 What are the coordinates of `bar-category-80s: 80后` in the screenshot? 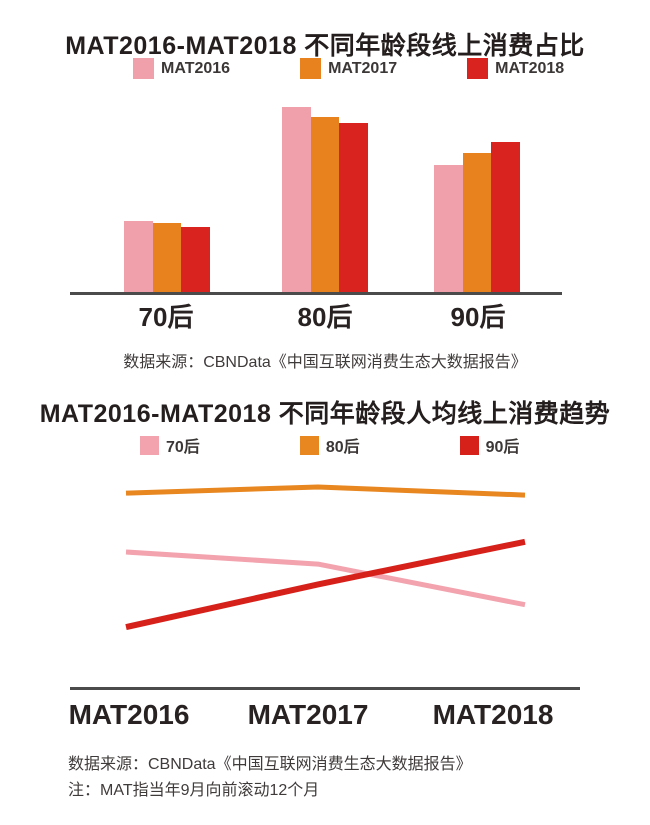 It's located at (325, 317).